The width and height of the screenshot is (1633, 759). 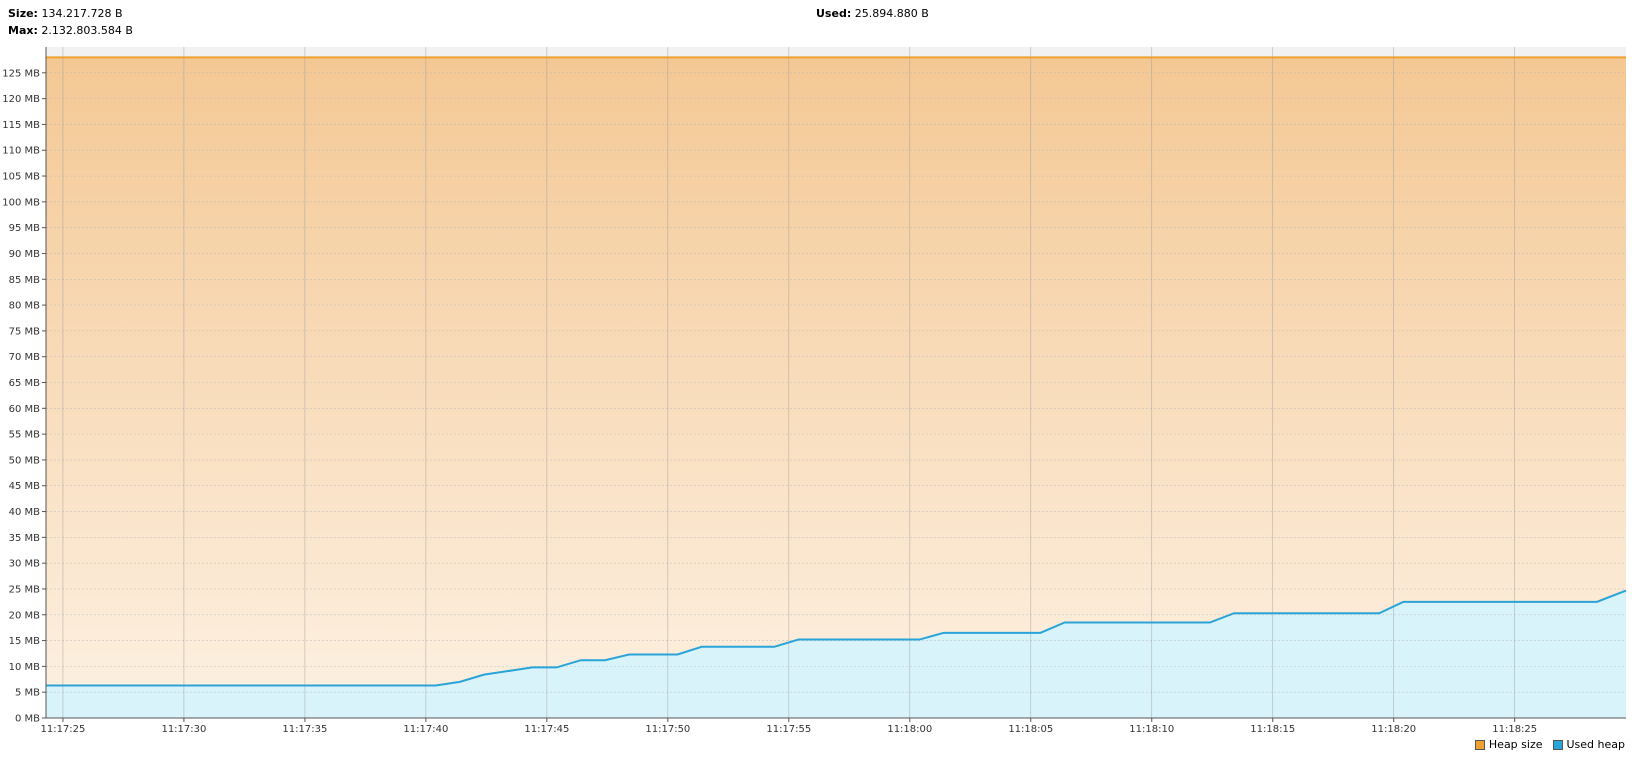 What do you see at coordinates (25, 228) in the screenshot?
I see `y-tick-label: 95 MB` at bounding box center [25, 228].